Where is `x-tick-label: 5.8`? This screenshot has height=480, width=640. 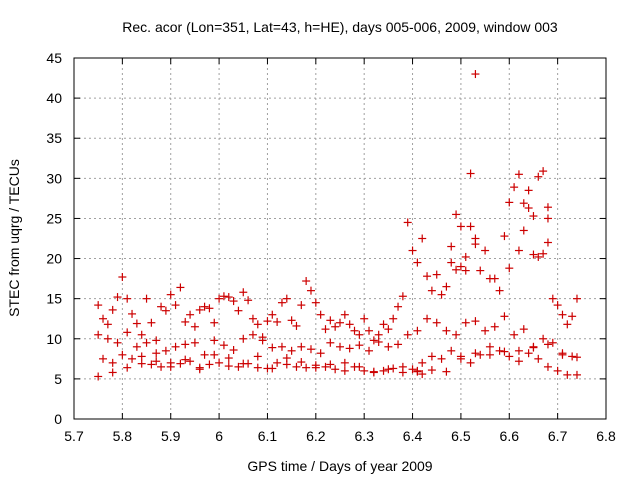
x-tick-label: 5.8 is located at coordinates (123, 436).